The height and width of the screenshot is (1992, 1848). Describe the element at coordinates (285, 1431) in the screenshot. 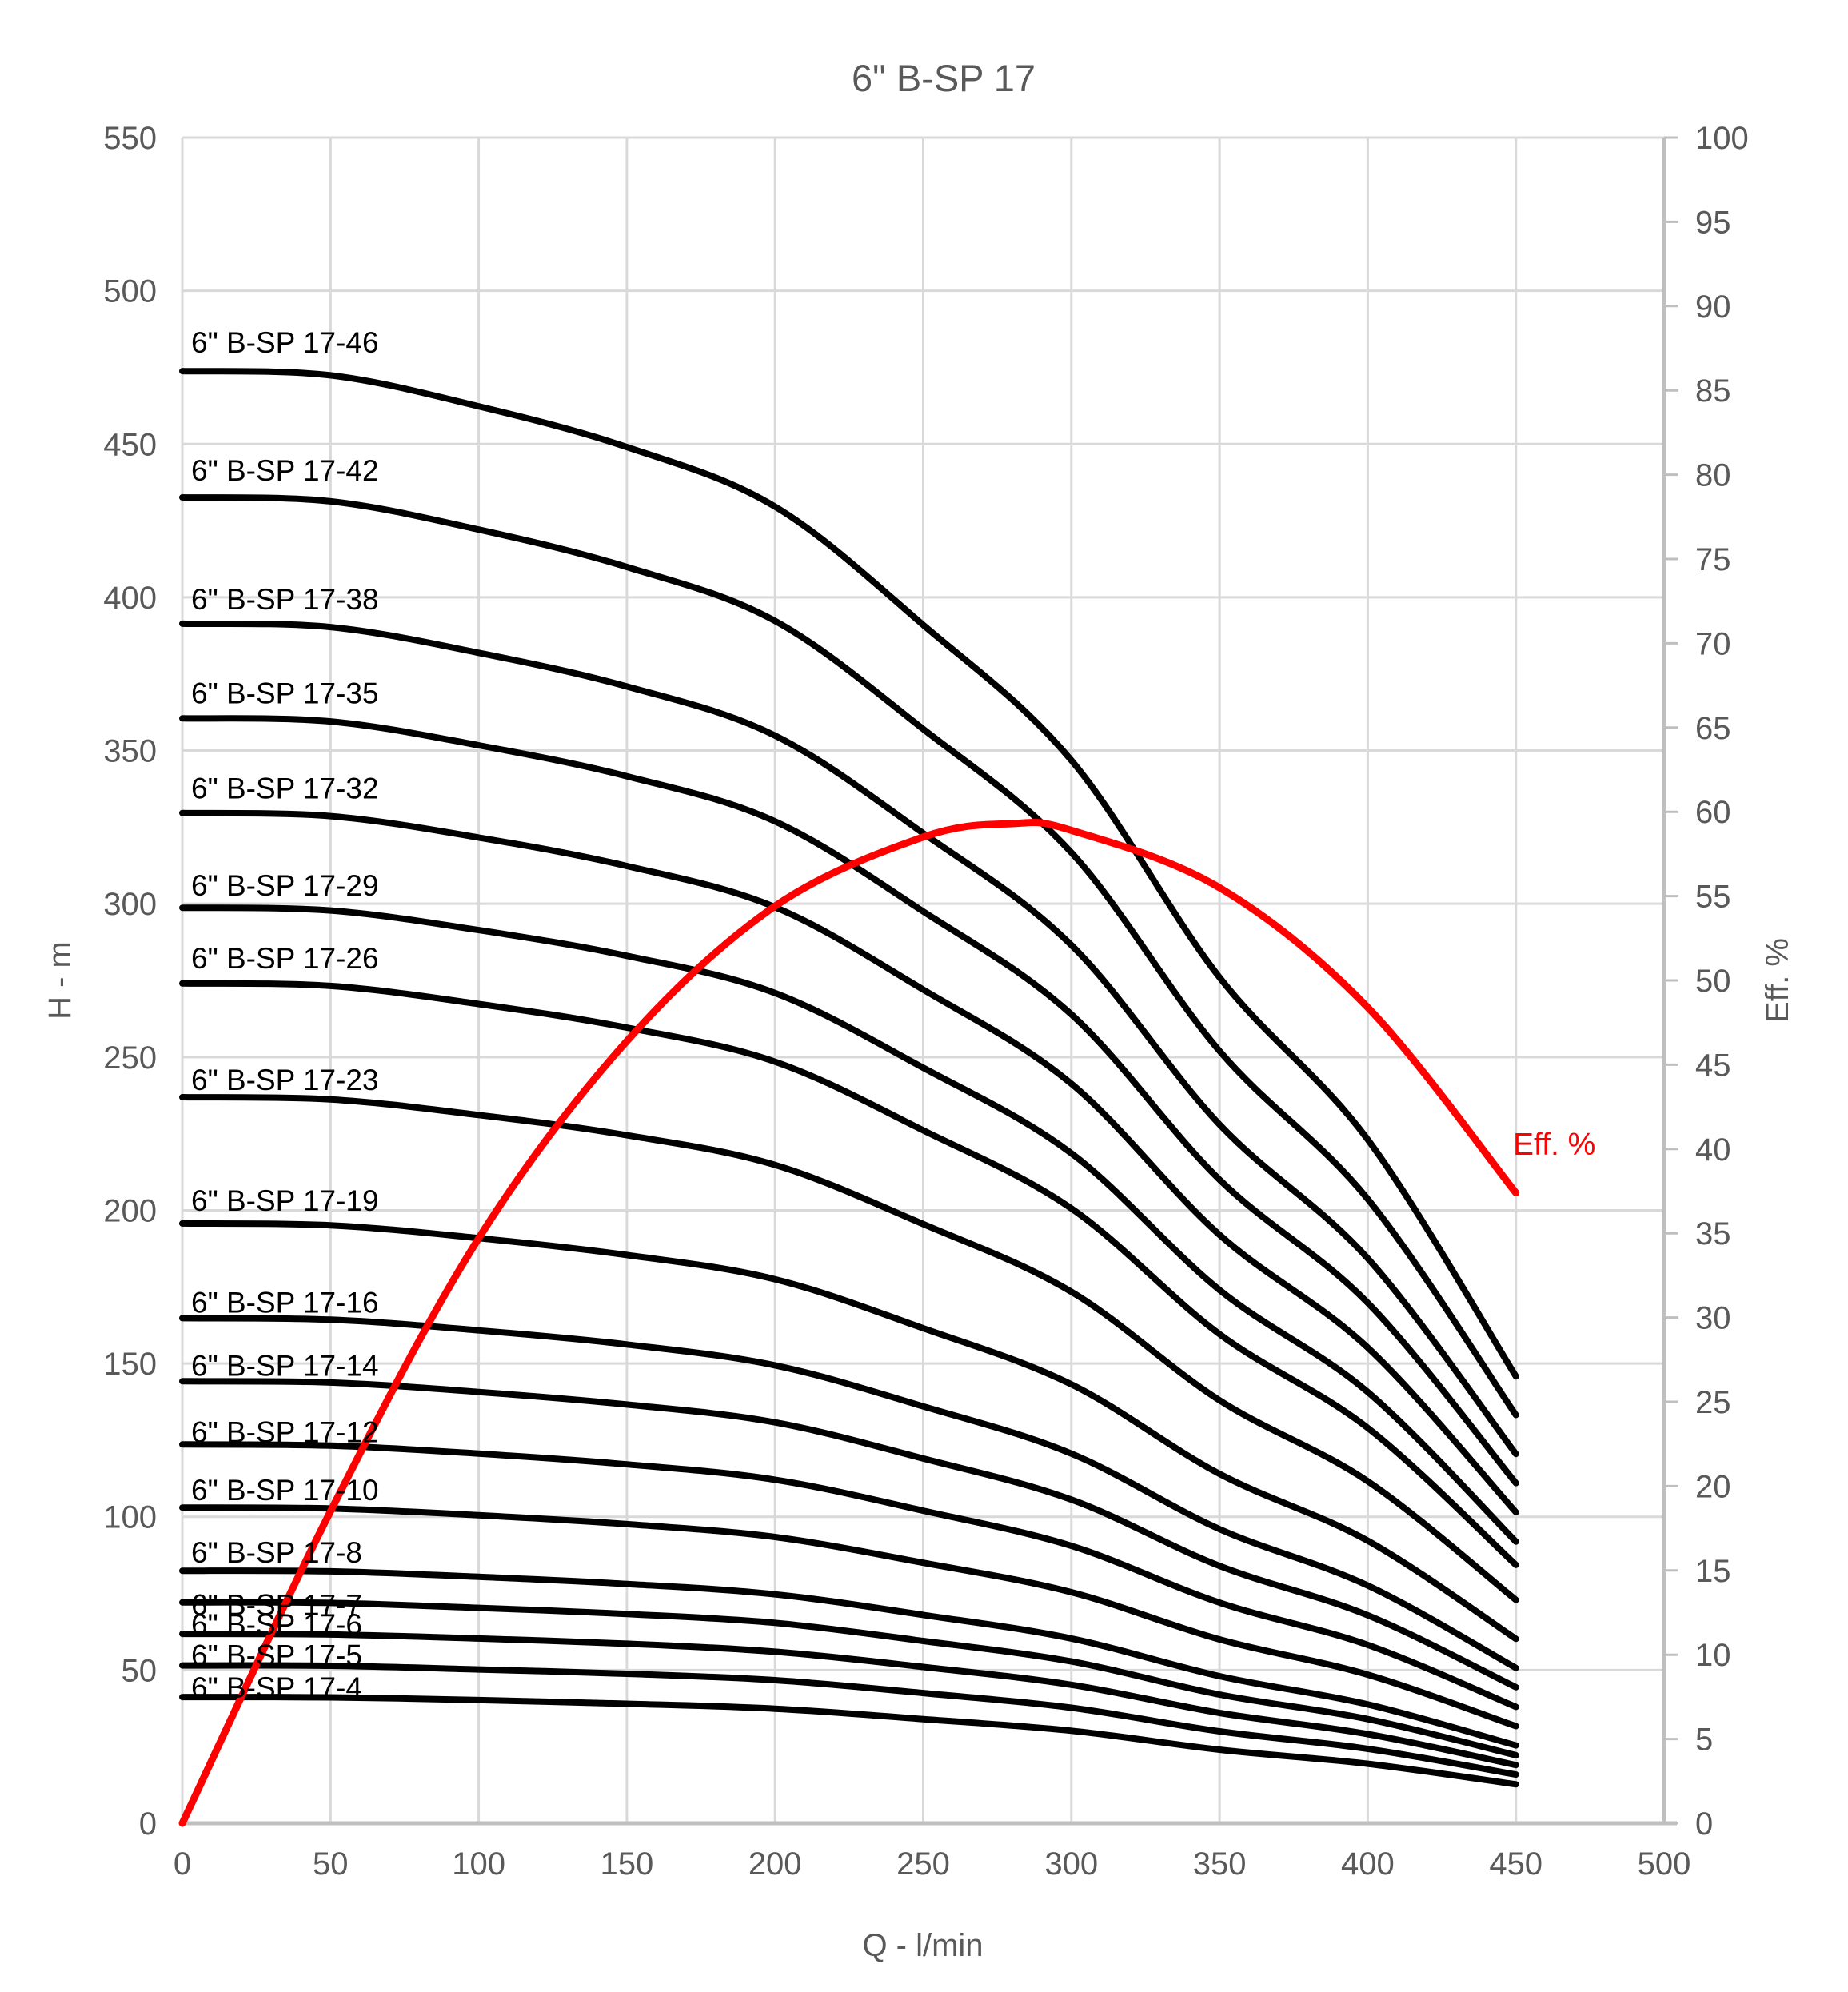

I see `curve-label-6-b-sp-17-12: 6" B-SP 17-12` at that location.